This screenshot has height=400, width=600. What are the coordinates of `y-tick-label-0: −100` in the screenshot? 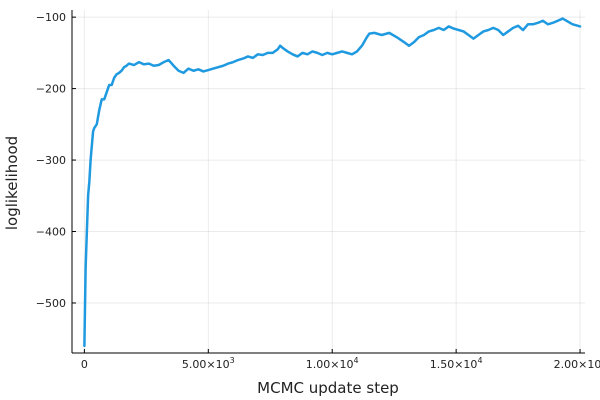 It's located at (51, 17).